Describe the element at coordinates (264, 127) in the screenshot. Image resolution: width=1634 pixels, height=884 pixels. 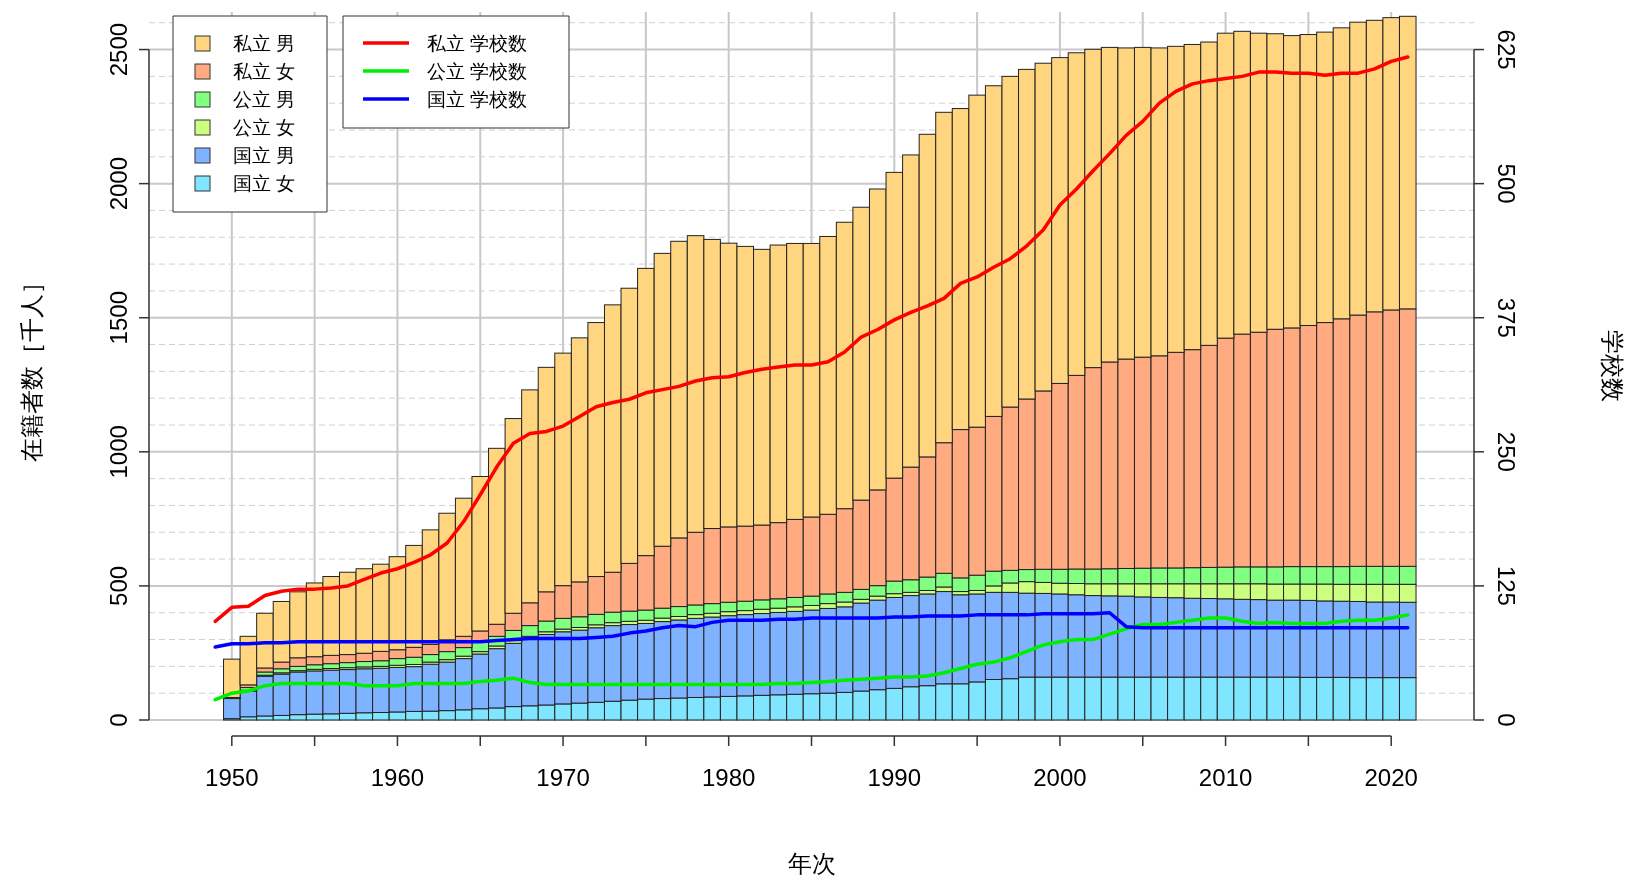
I see `legend-label: 公立 女` at that location.